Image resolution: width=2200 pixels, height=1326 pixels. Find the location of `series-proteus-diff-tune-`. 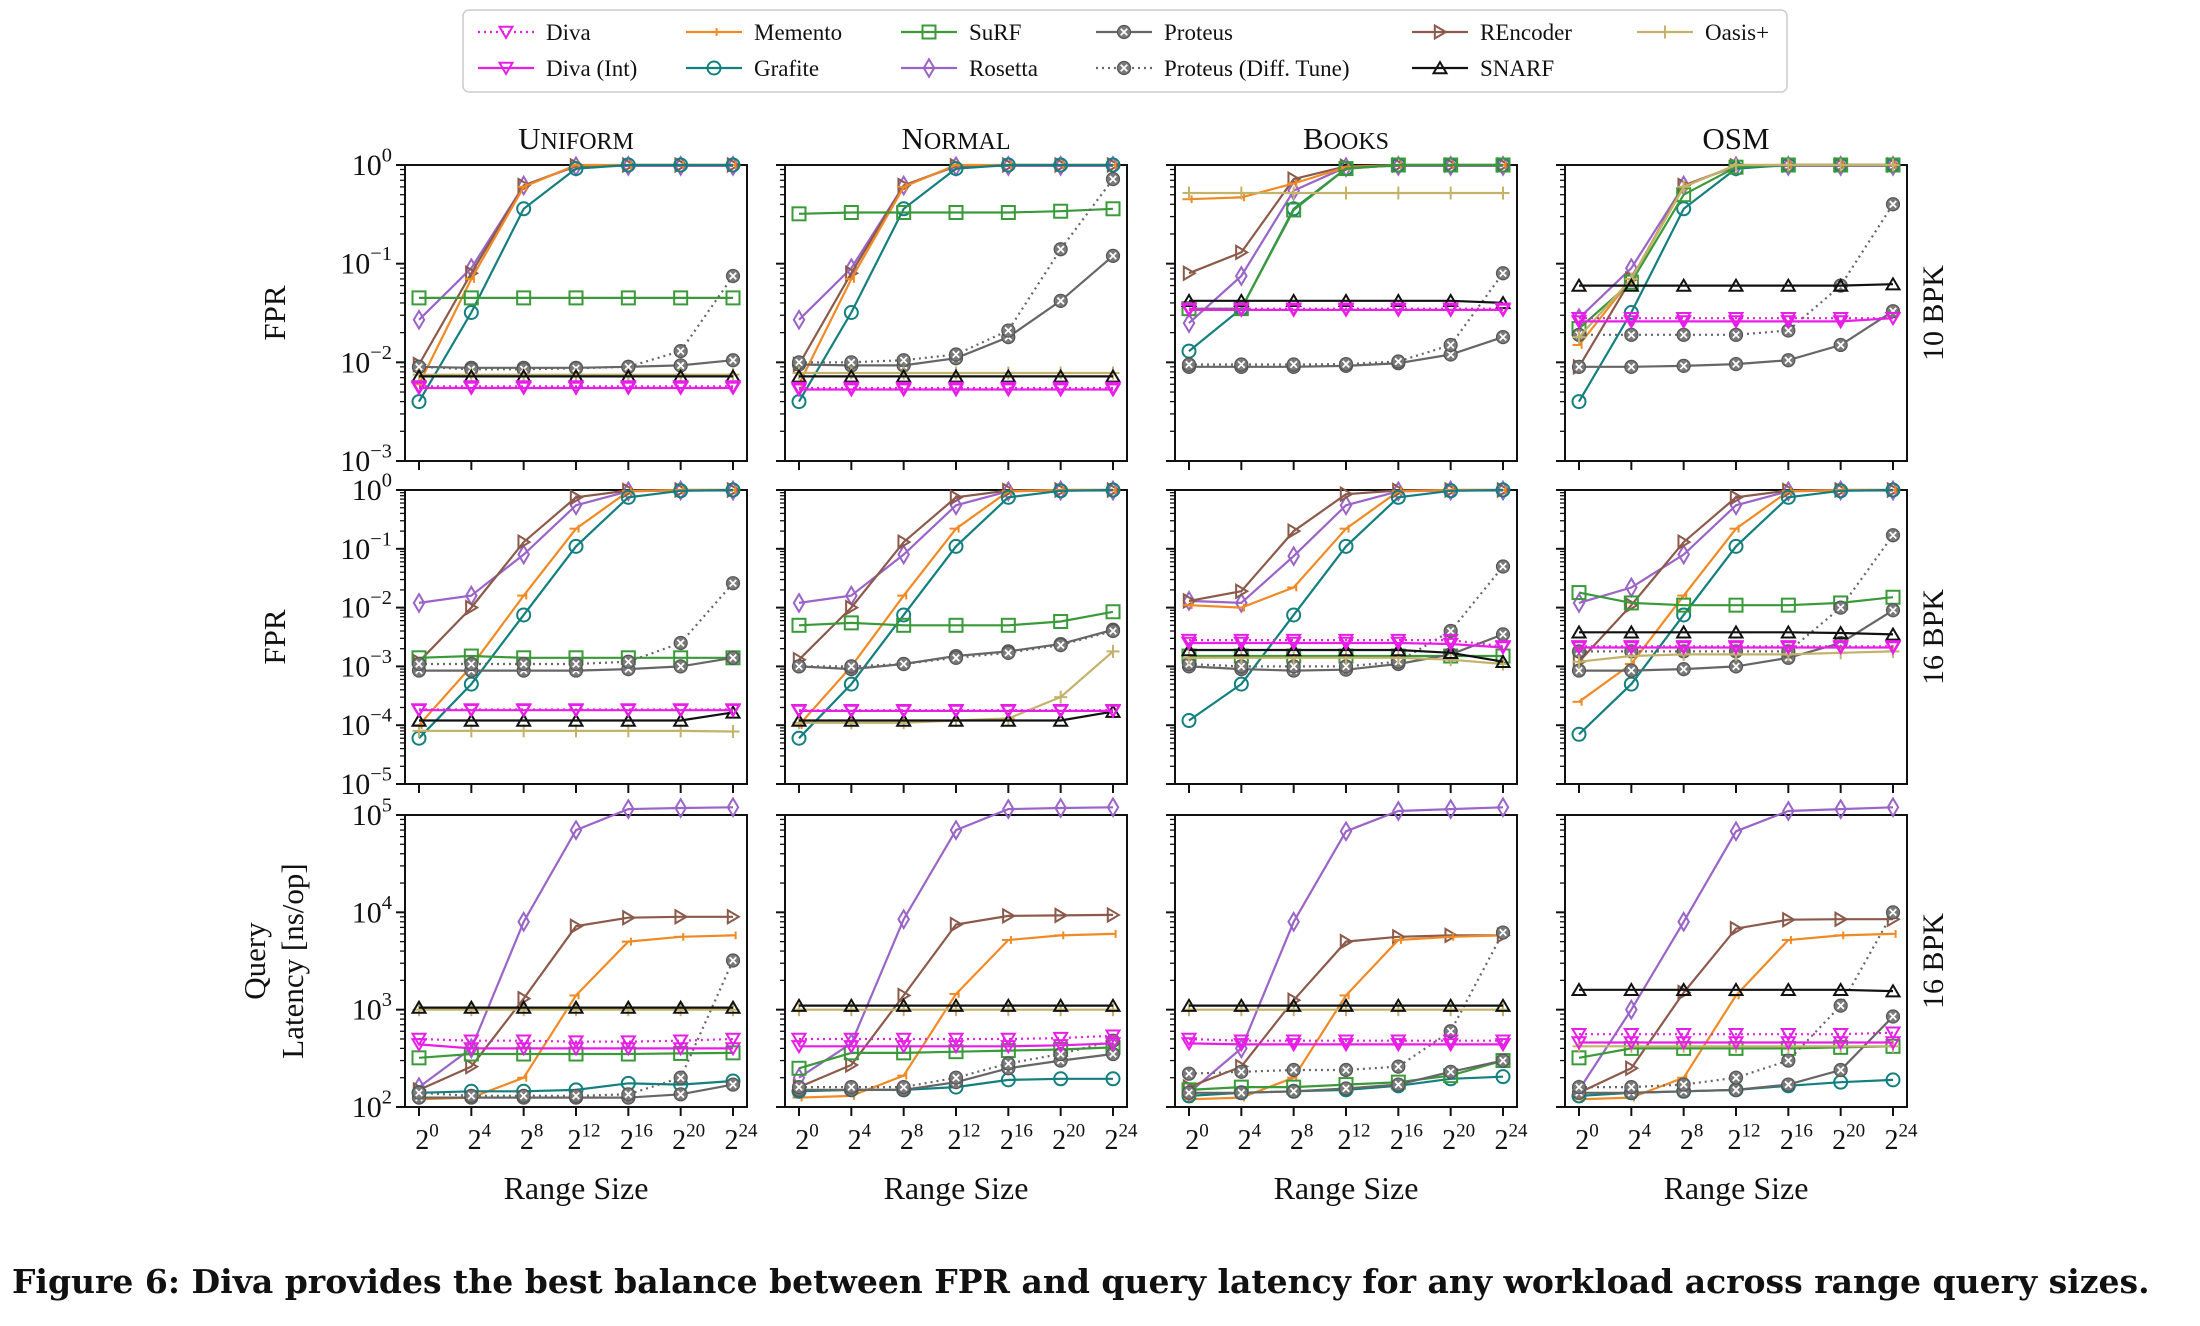

series-proteus-diff-tune- is located at coordinates (1736, 1000).